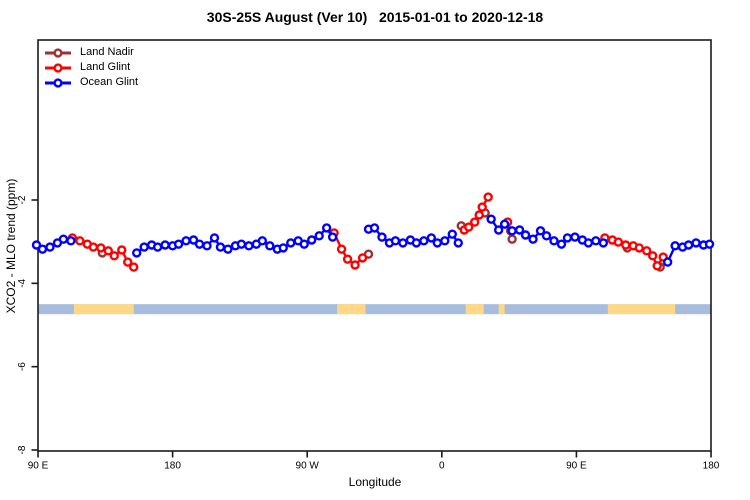 The width and height of the screenshot is (750, 500). What do you see at coordinates (22, 449) in the screenshot?
I see `y-tick-label: -8` at bounding box center [22, 449].